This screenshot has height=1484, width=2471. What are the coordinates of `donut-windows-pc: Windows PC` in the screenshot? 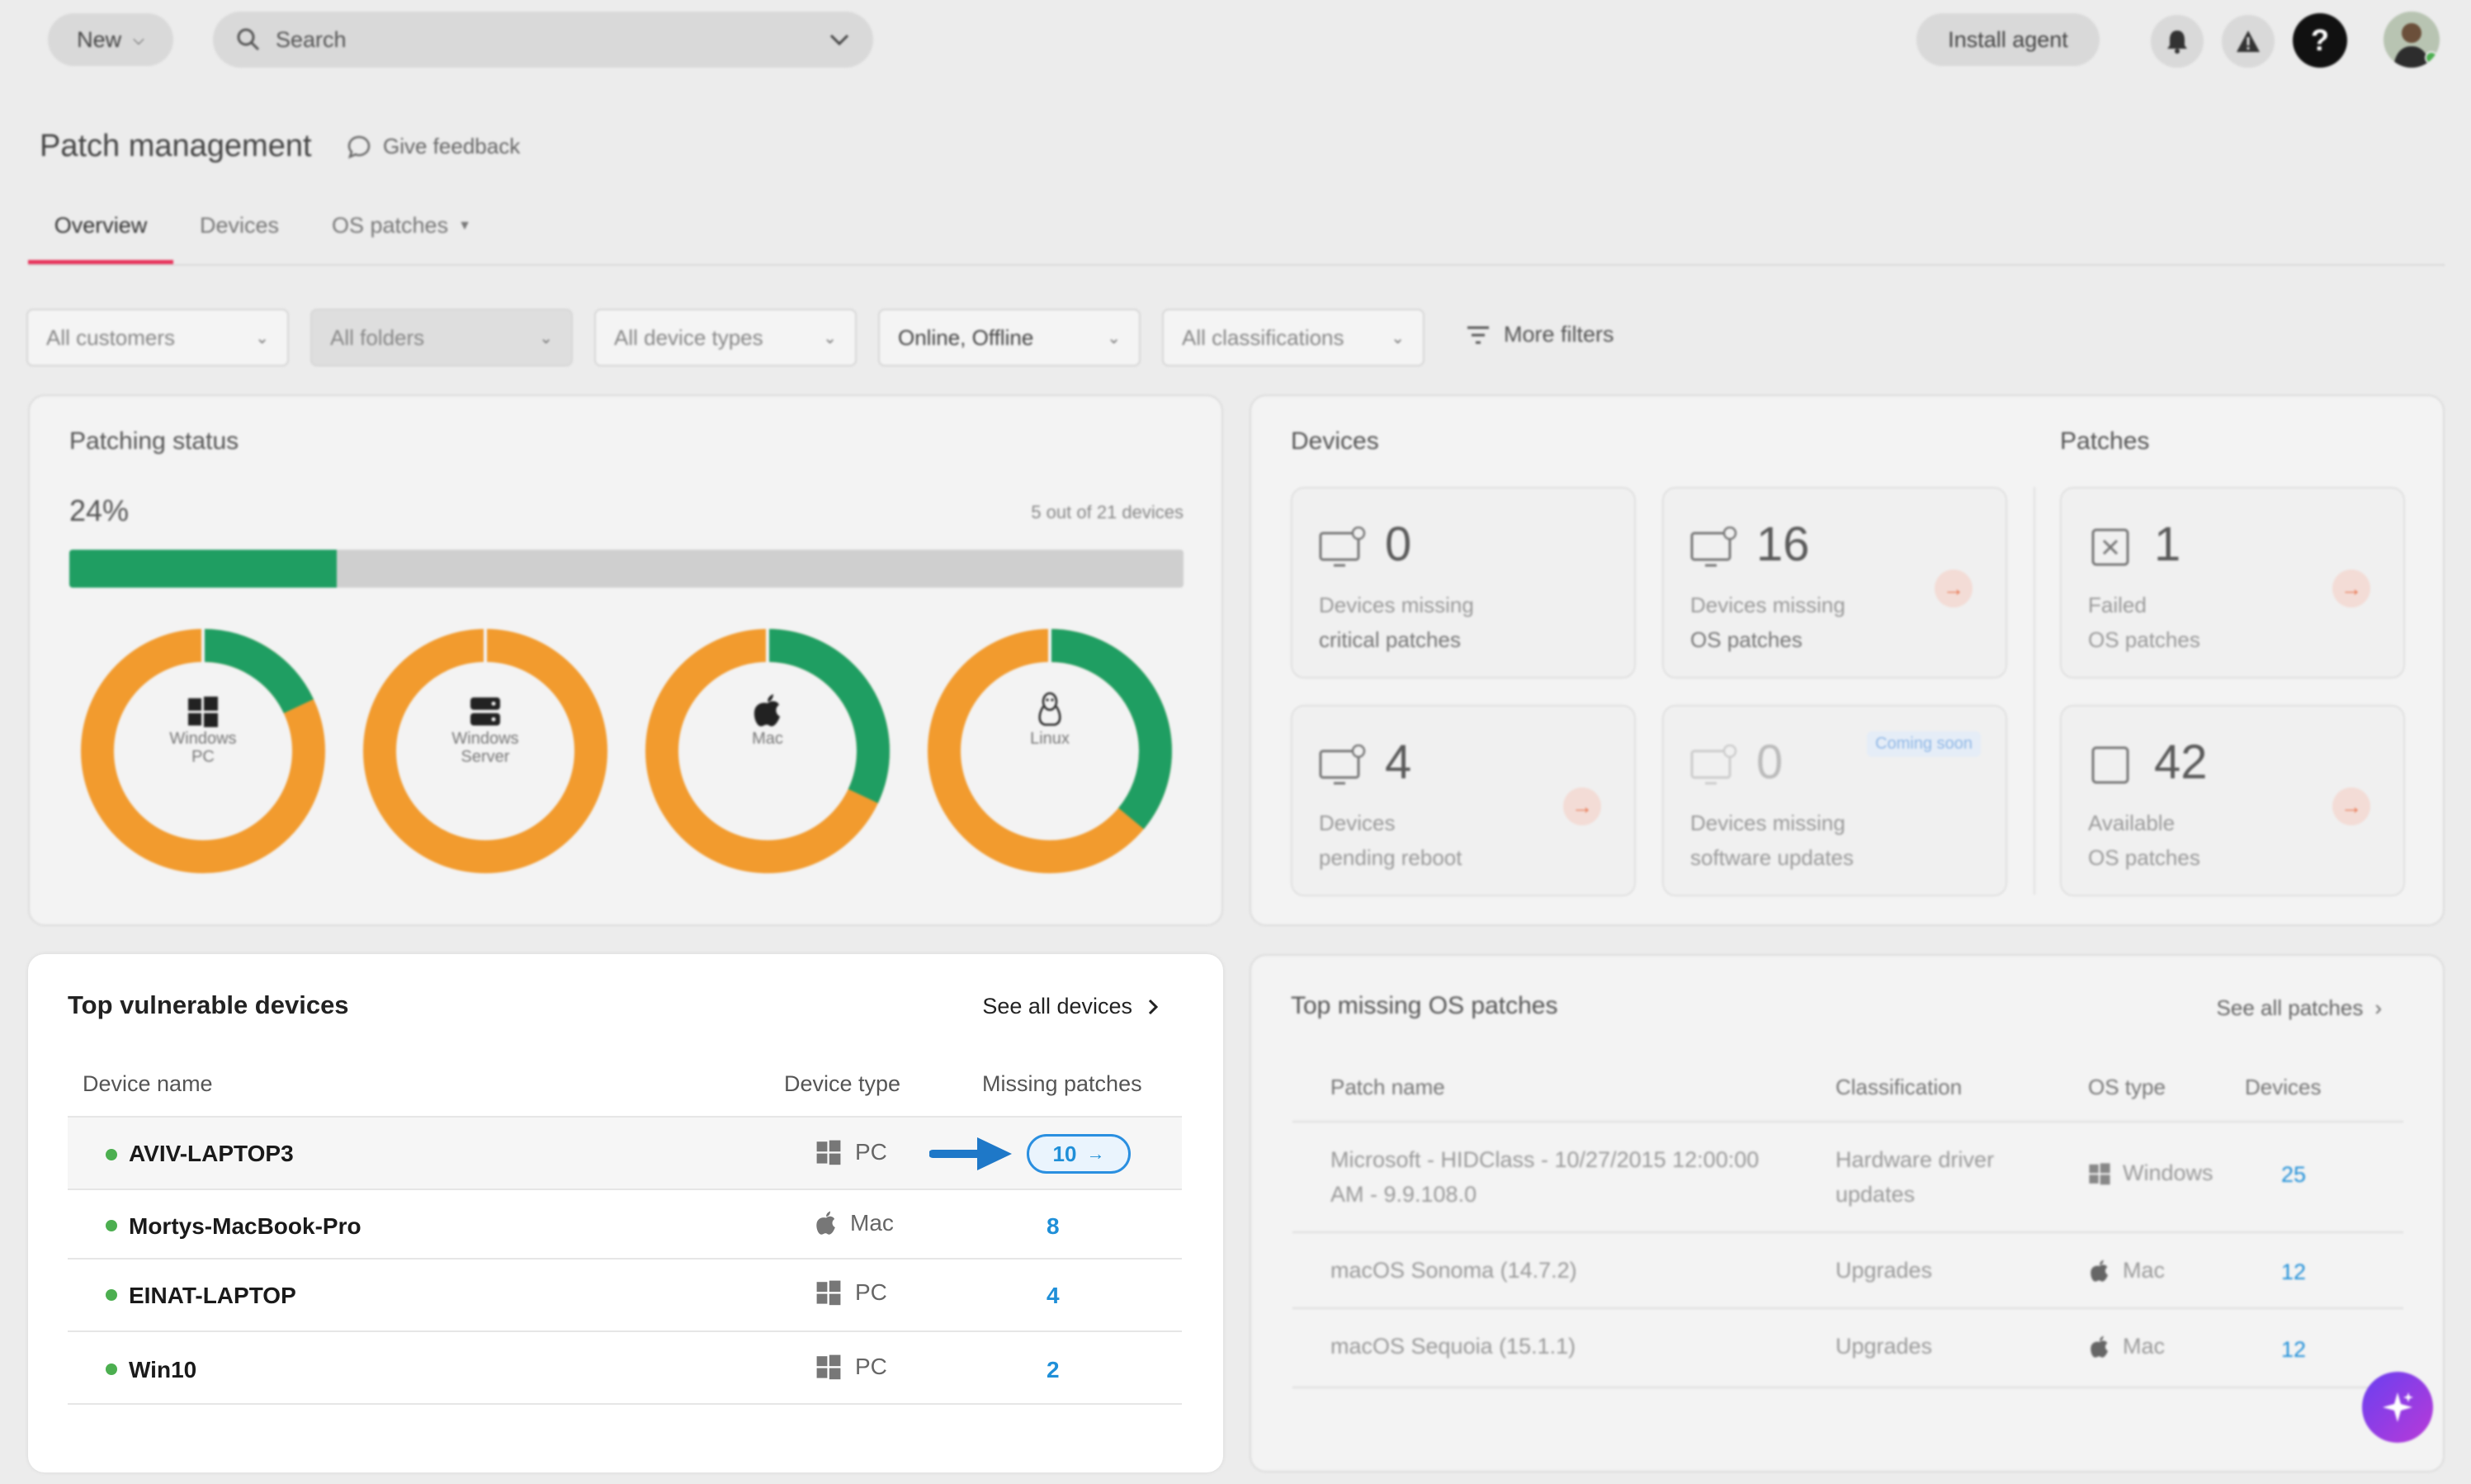 It's located at (203, 751).